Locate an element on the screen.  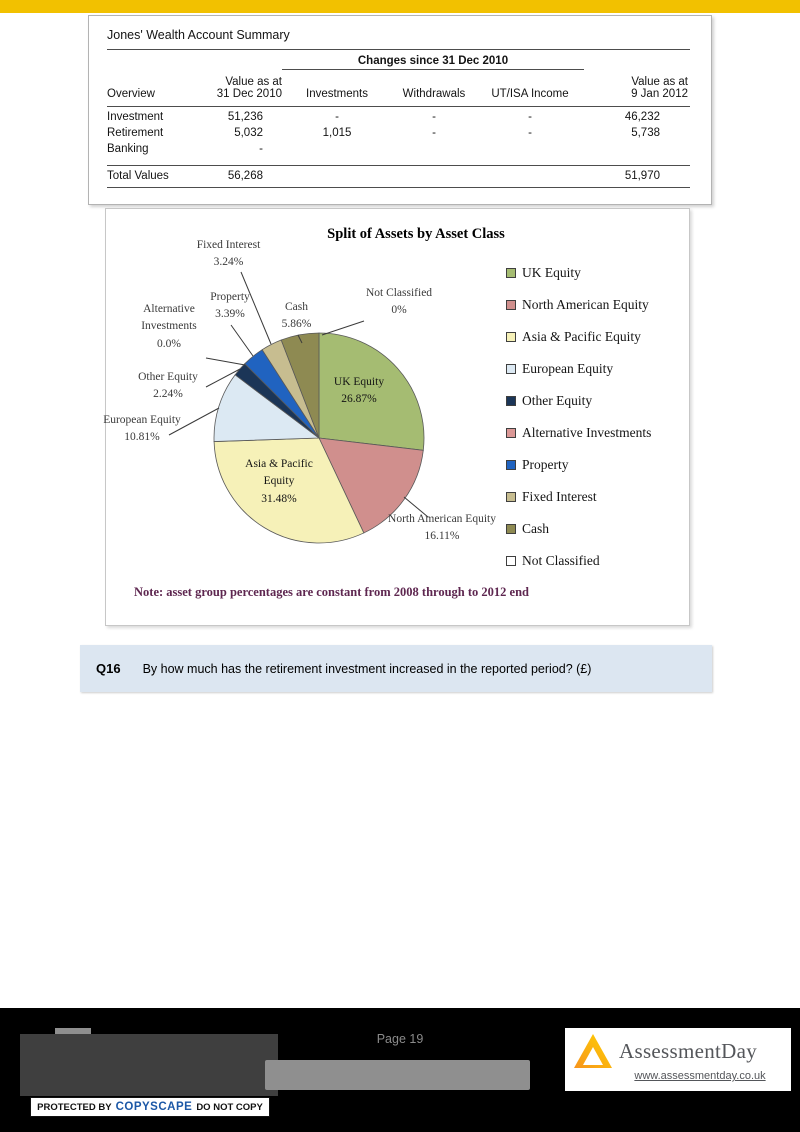
slice-callout: UK Equity 26.87% is located at coordinates (359, 391).